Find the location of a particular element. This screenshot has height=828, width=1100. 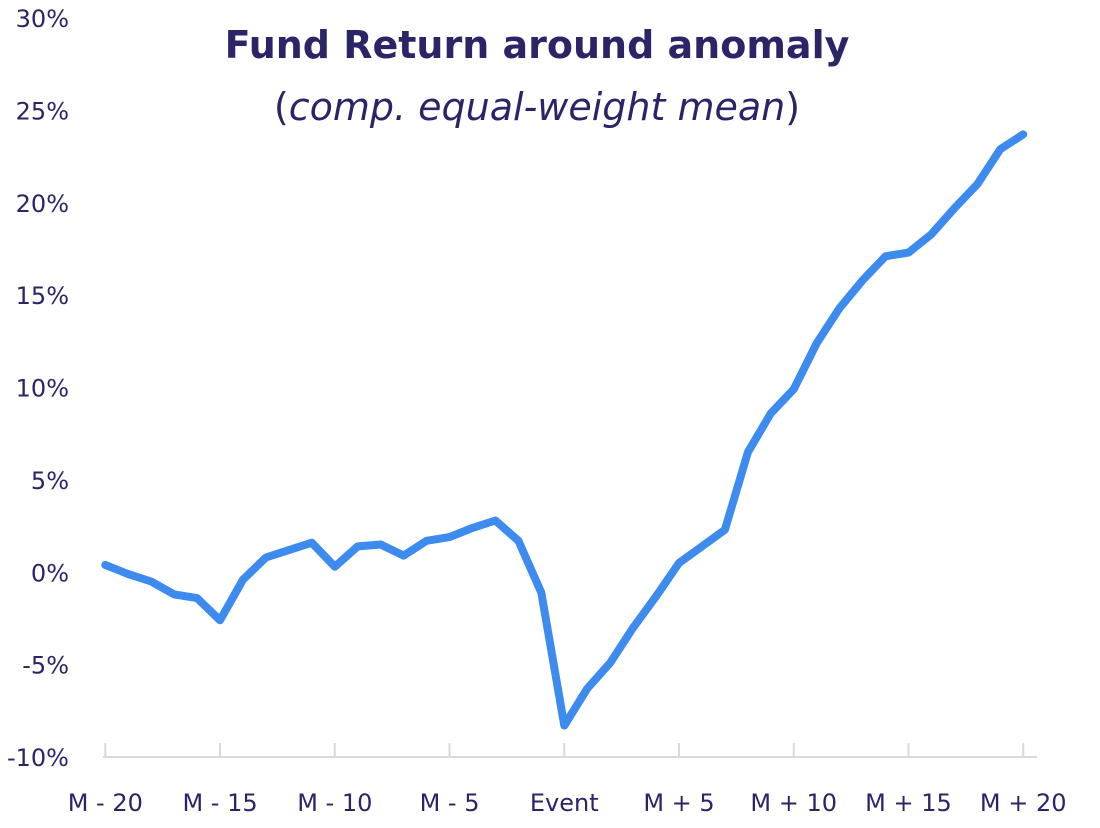

chart-title: Fund Return around anomaly is located at coordinates (537, 45).